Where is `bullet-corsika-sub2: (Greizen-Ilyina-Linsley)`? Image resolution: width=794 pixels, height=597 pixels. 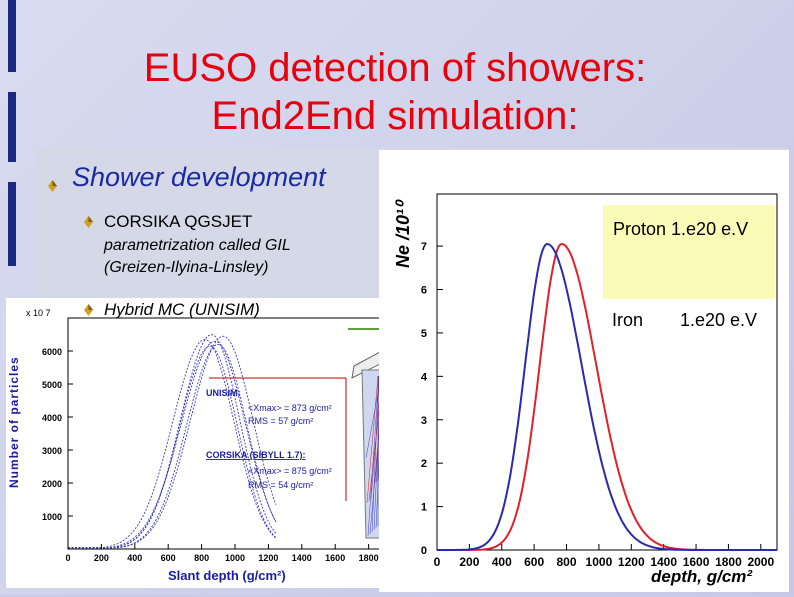
bullet-corsika-sub2: (Greizen-Ilyina-Linsley) is located at coordinates (186, 268).